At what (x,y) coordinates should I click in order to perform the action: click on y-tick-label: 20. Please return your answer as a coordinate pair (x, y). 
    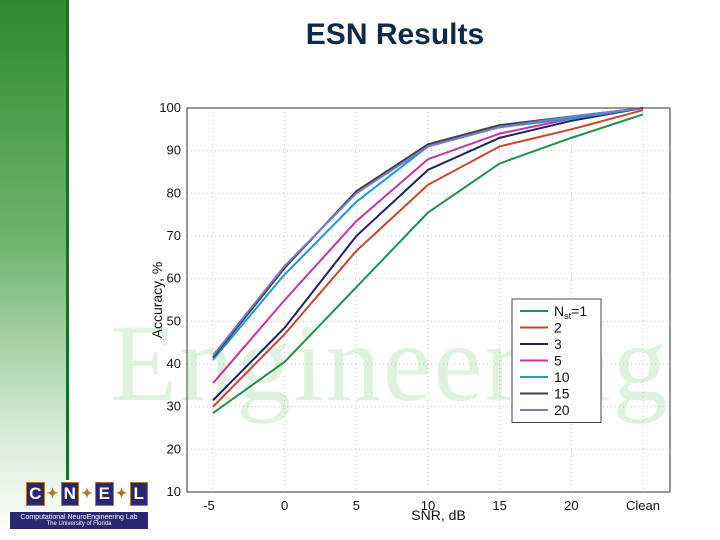
    Looking at the image, I should click on (174, 448).